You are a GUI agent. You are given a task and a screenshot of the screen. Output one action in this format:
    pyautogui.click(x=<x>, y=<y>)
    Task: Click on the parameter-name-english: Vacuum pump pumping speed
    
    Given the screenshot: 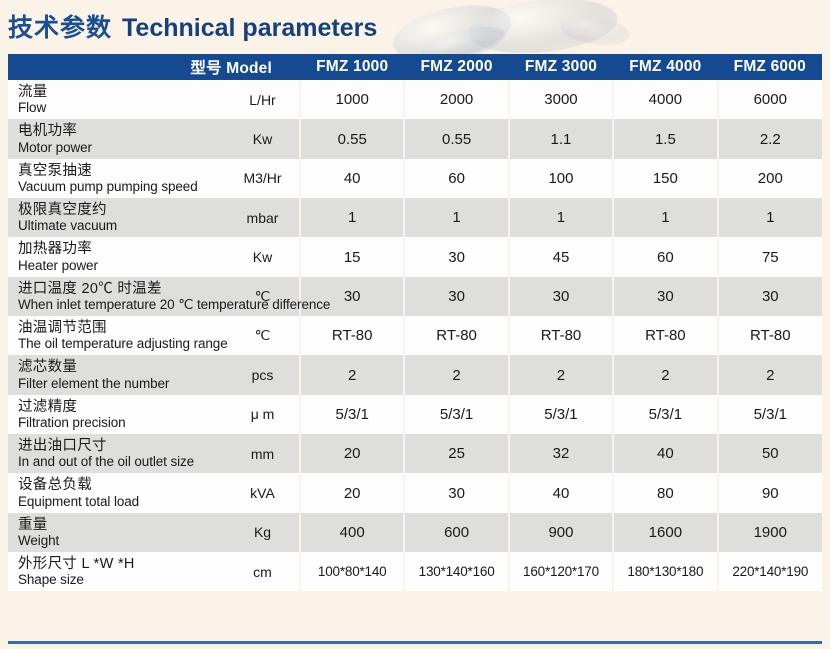 What is the action you would take?
    pyautogui.click(x=108, y=186)
    